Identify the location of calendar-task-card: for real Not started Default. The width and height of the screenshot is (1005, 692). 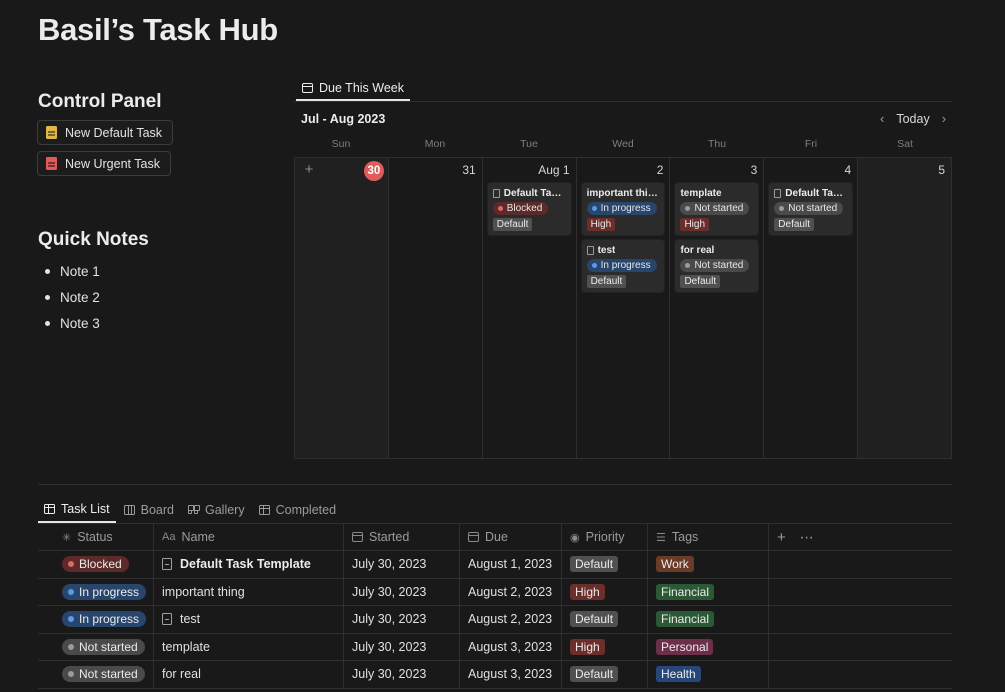
(717, 266).